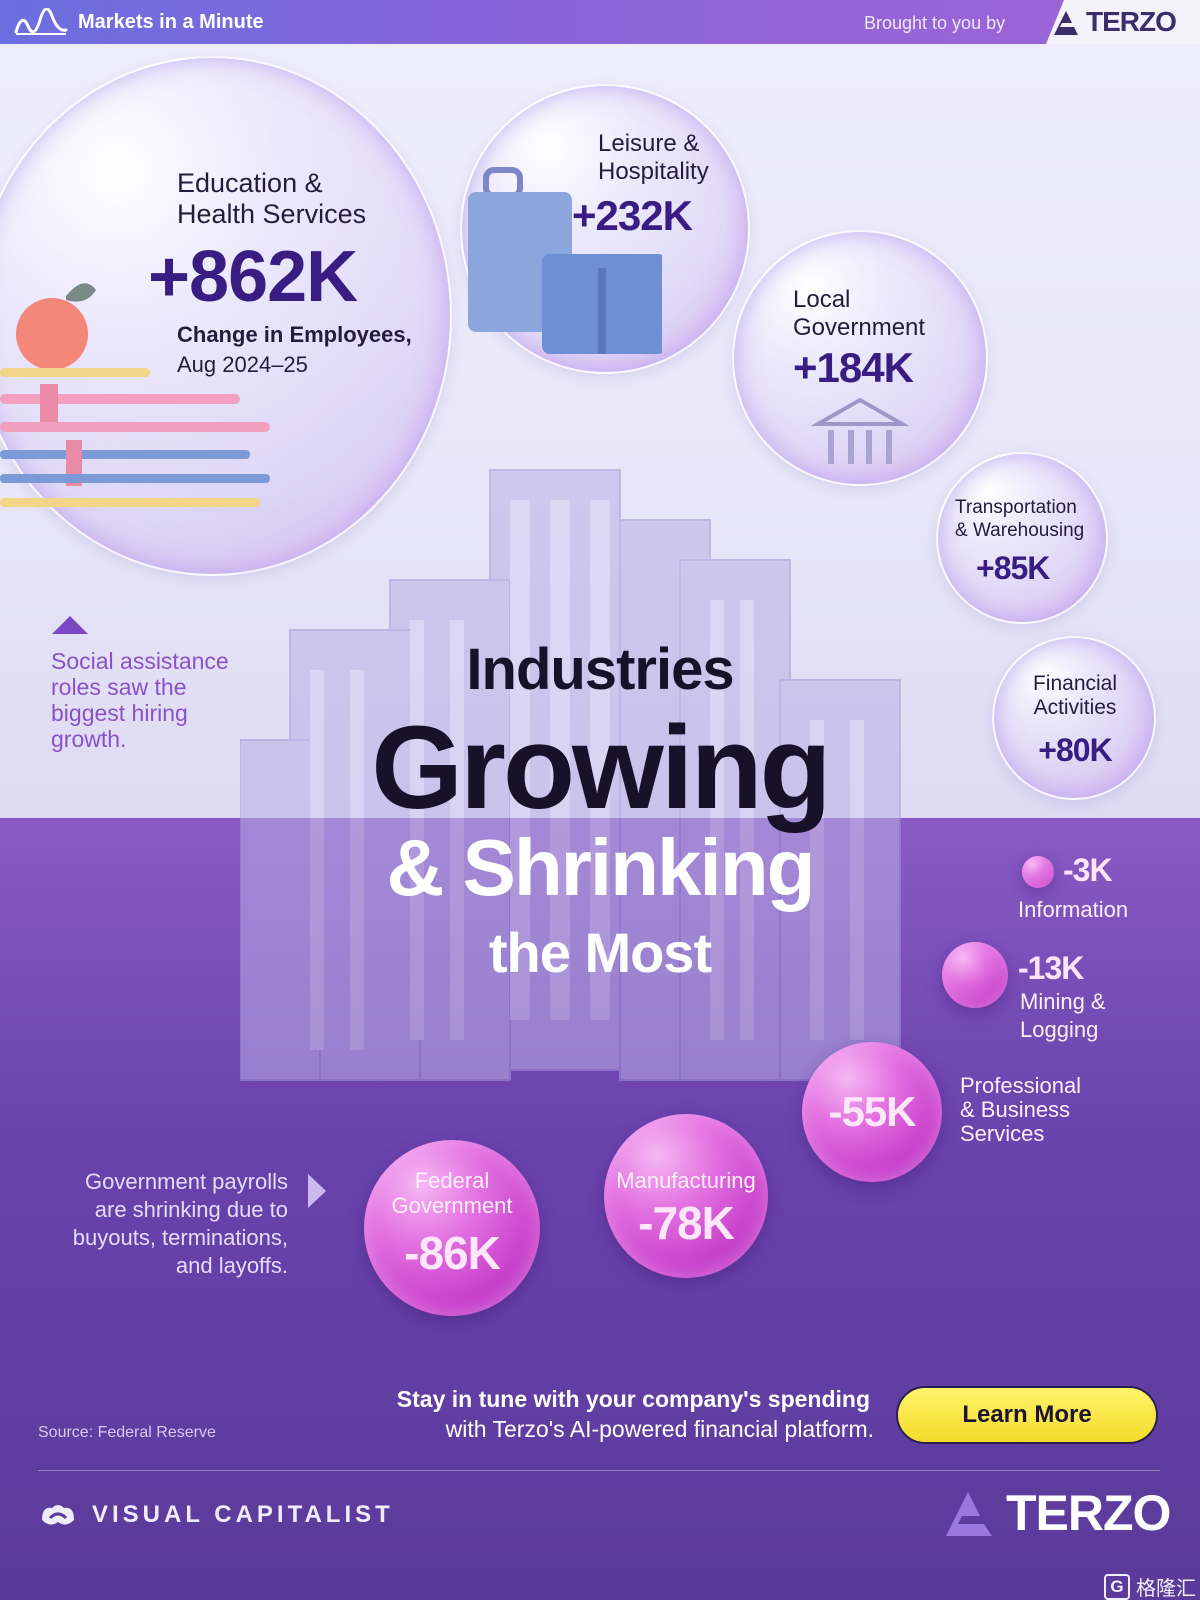 This screenshot has height=1600, width=1200. What do you see at coordinates (1117, 1586) in the screenshot?
I see `watermark-g-icon: G` at bounding box center [1117, 1586].